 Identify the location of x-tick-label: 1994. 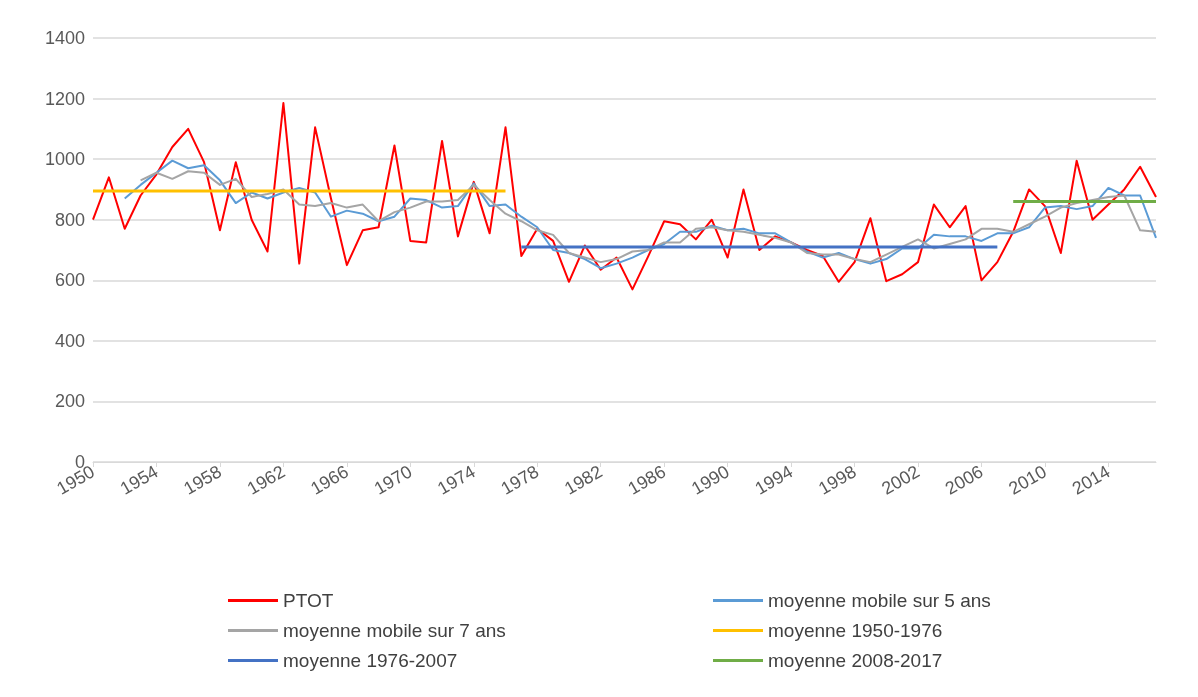
(774, 480).